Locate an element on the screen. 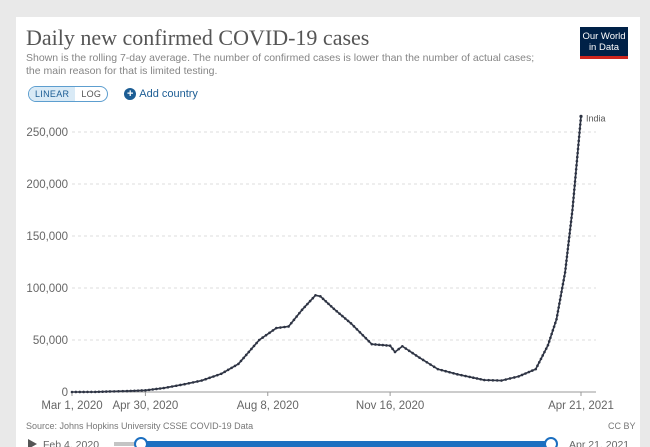 This screenshot has height=447, width=650. log-scale-button: LOG is located at coordinates (91, 94).